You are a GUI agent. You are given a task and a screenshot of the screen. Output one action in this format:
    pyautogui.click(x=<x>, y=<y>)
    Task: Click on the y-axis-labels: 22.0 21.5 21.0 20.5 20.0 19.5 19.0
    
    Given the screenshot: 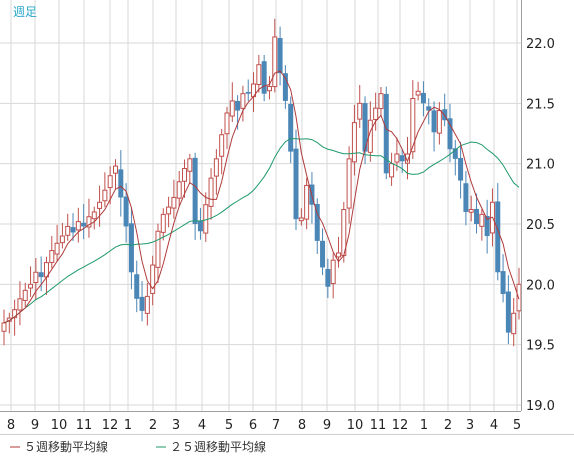 What is the action you would take?
    pyautogui.click(x=540, y=225)
    